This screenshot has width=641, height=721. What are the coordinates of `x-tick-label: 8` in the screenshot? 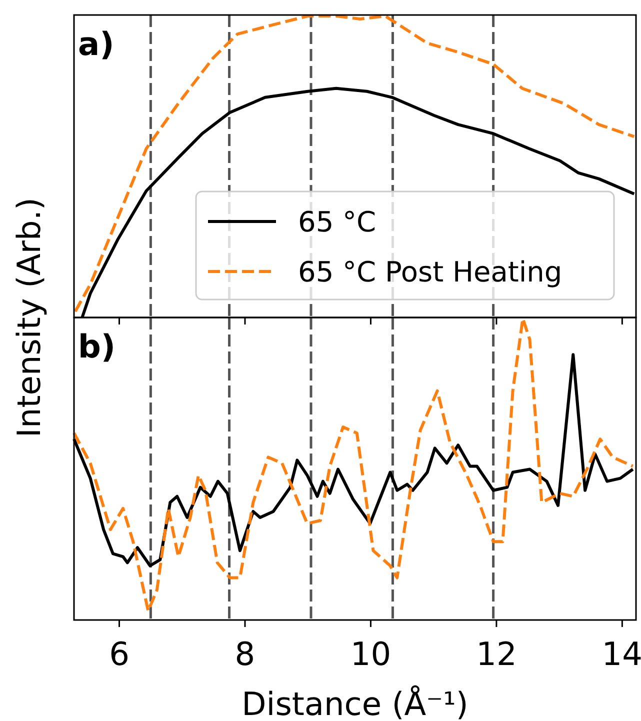 It's located at (245, 654).